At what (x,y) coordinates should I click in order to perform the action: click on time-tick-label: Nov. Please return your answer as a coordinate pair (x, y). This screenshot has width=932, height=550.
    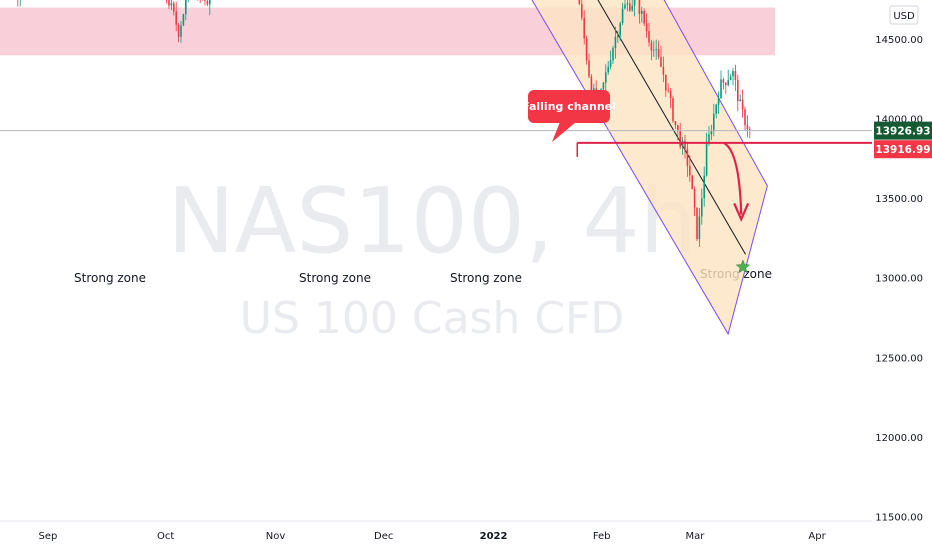
    Looking at the image, I should click on (276, 536).